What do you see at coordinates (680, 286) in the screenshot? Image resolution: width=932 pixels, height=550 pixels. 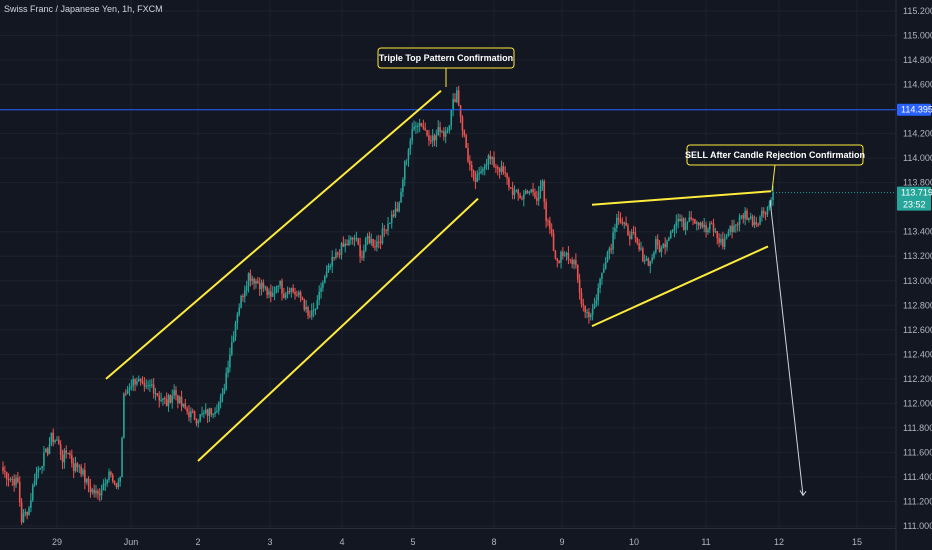 I see `trendline-wedge-bottom` at bounding box center [680, 286].